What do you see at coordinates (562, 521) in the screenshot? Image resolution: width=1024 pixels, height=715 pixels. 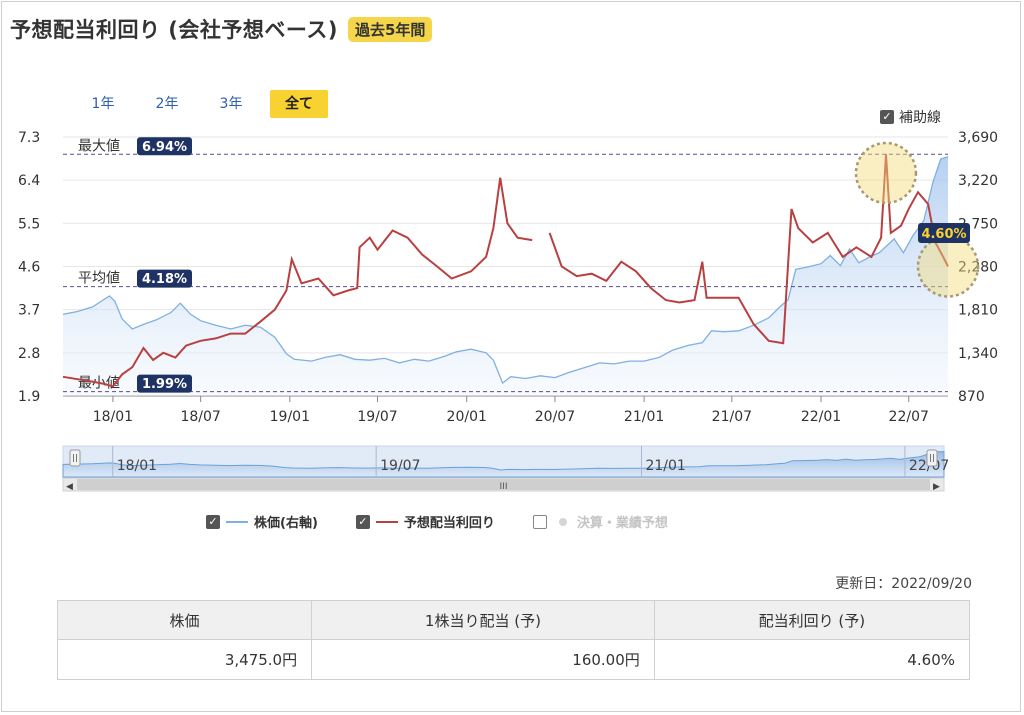 I see `earnings-dot-icon` at bounding box center [562, 521].